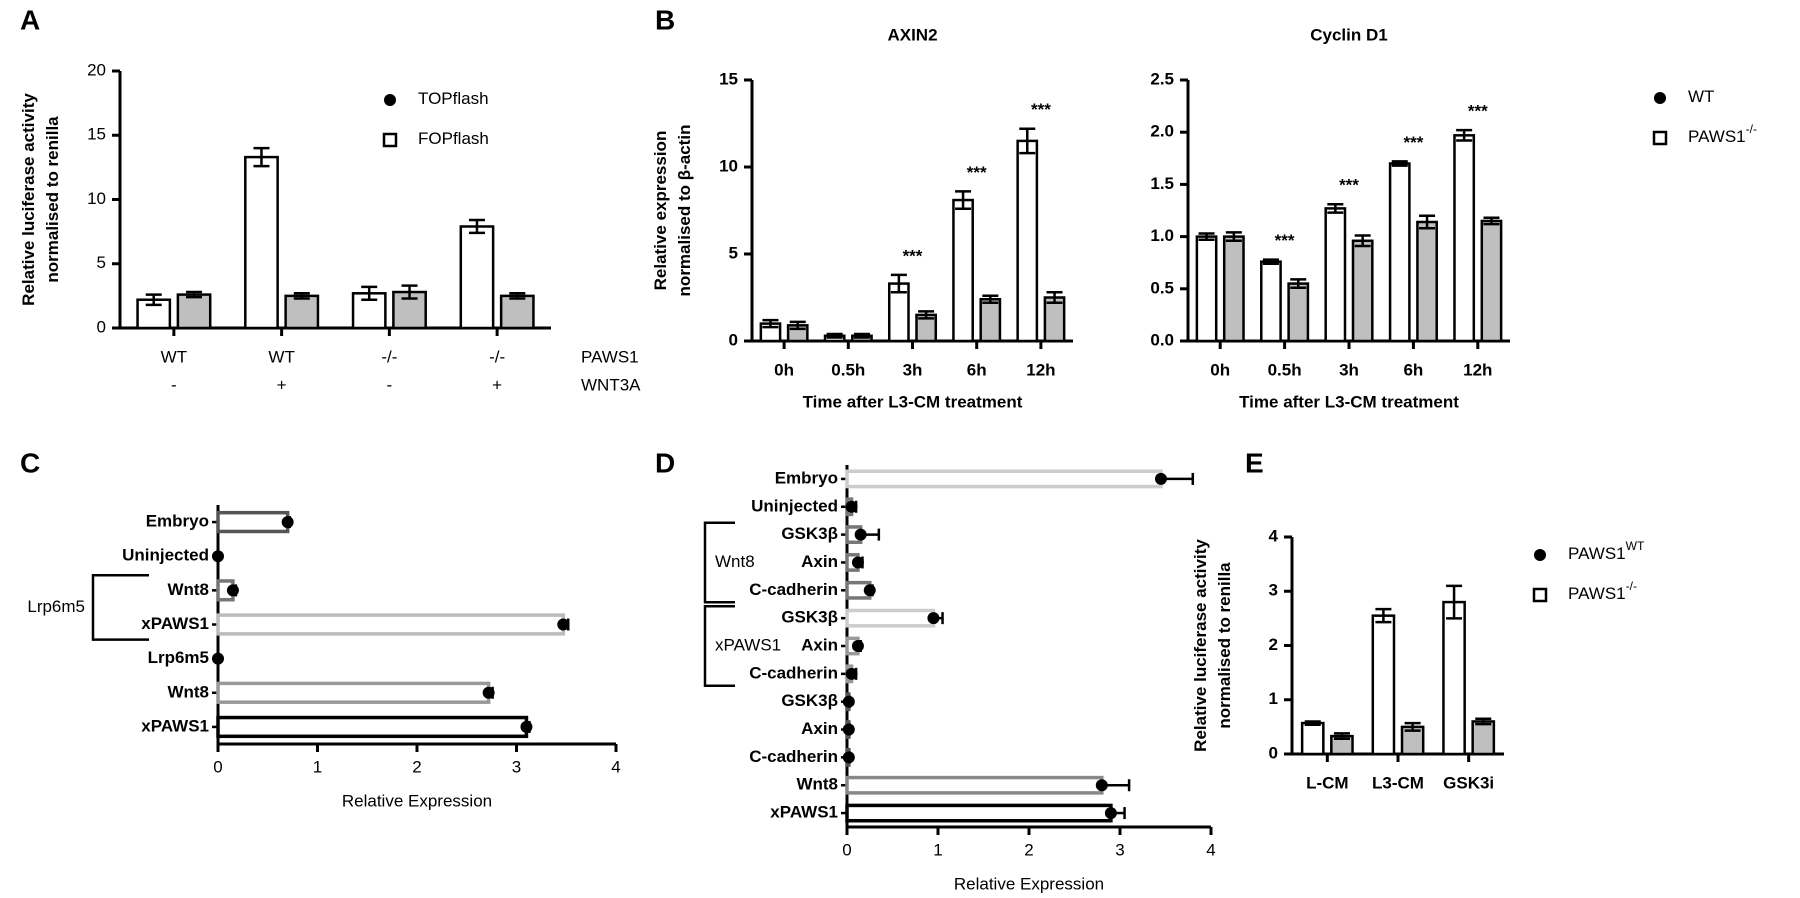  What do you see at coordinates (516, 766) in the screenshot?
I see `x-tick-label: 3` at bounding box center [516, 766].